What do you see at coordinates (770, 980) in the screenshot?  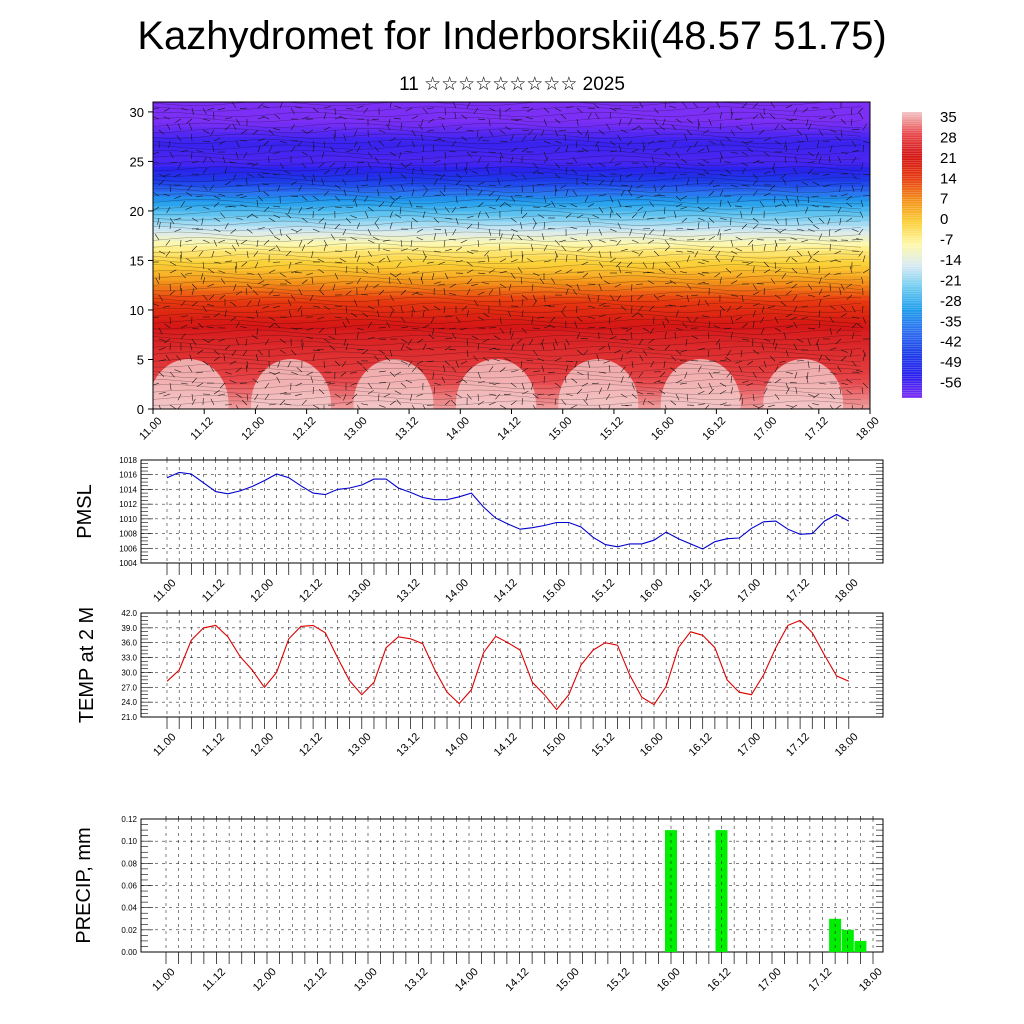 I see `precip-x-tick-label: 17.00` at bounding box center [770, 980].